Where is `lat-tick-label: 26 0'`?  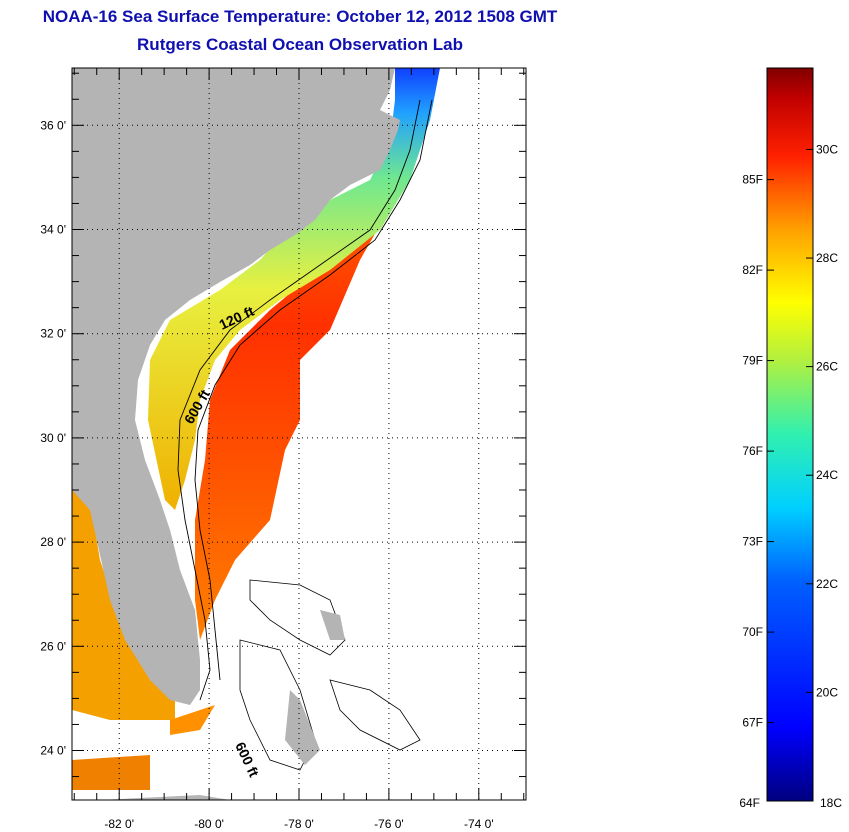
lat-tick-label: 26 0' is located at coordinates (53, 646).